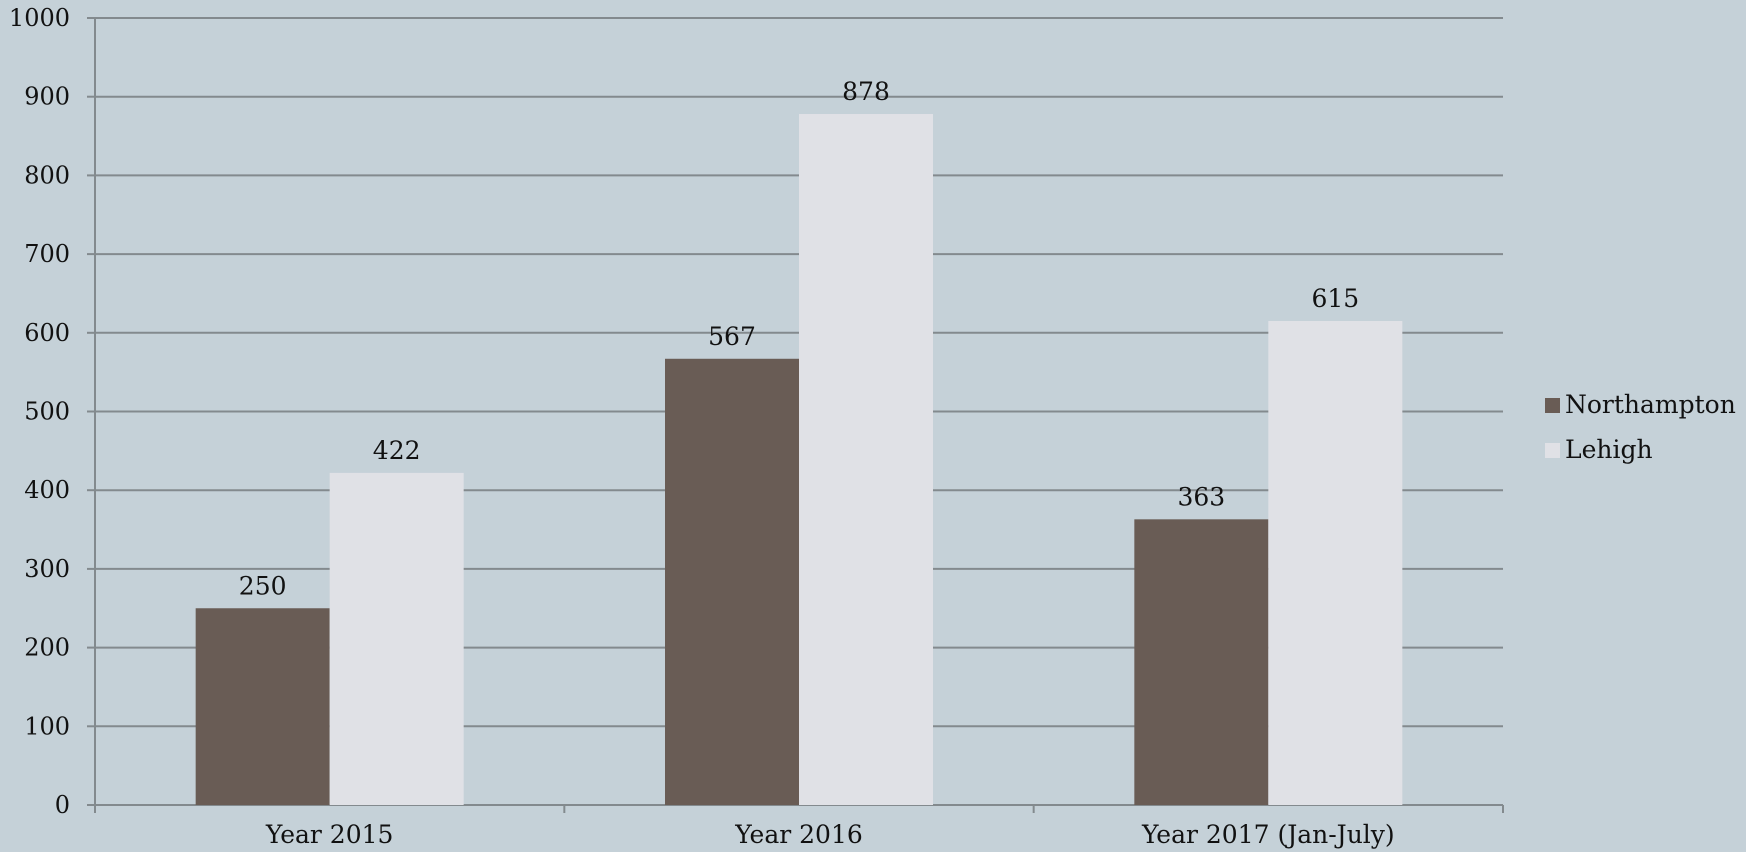 Image resolution: width=1746 pixels, height=852 pixels. Describe the element at coordinates (47, 254) in the screenshot. I see `y-tick-label: 700` at that location.